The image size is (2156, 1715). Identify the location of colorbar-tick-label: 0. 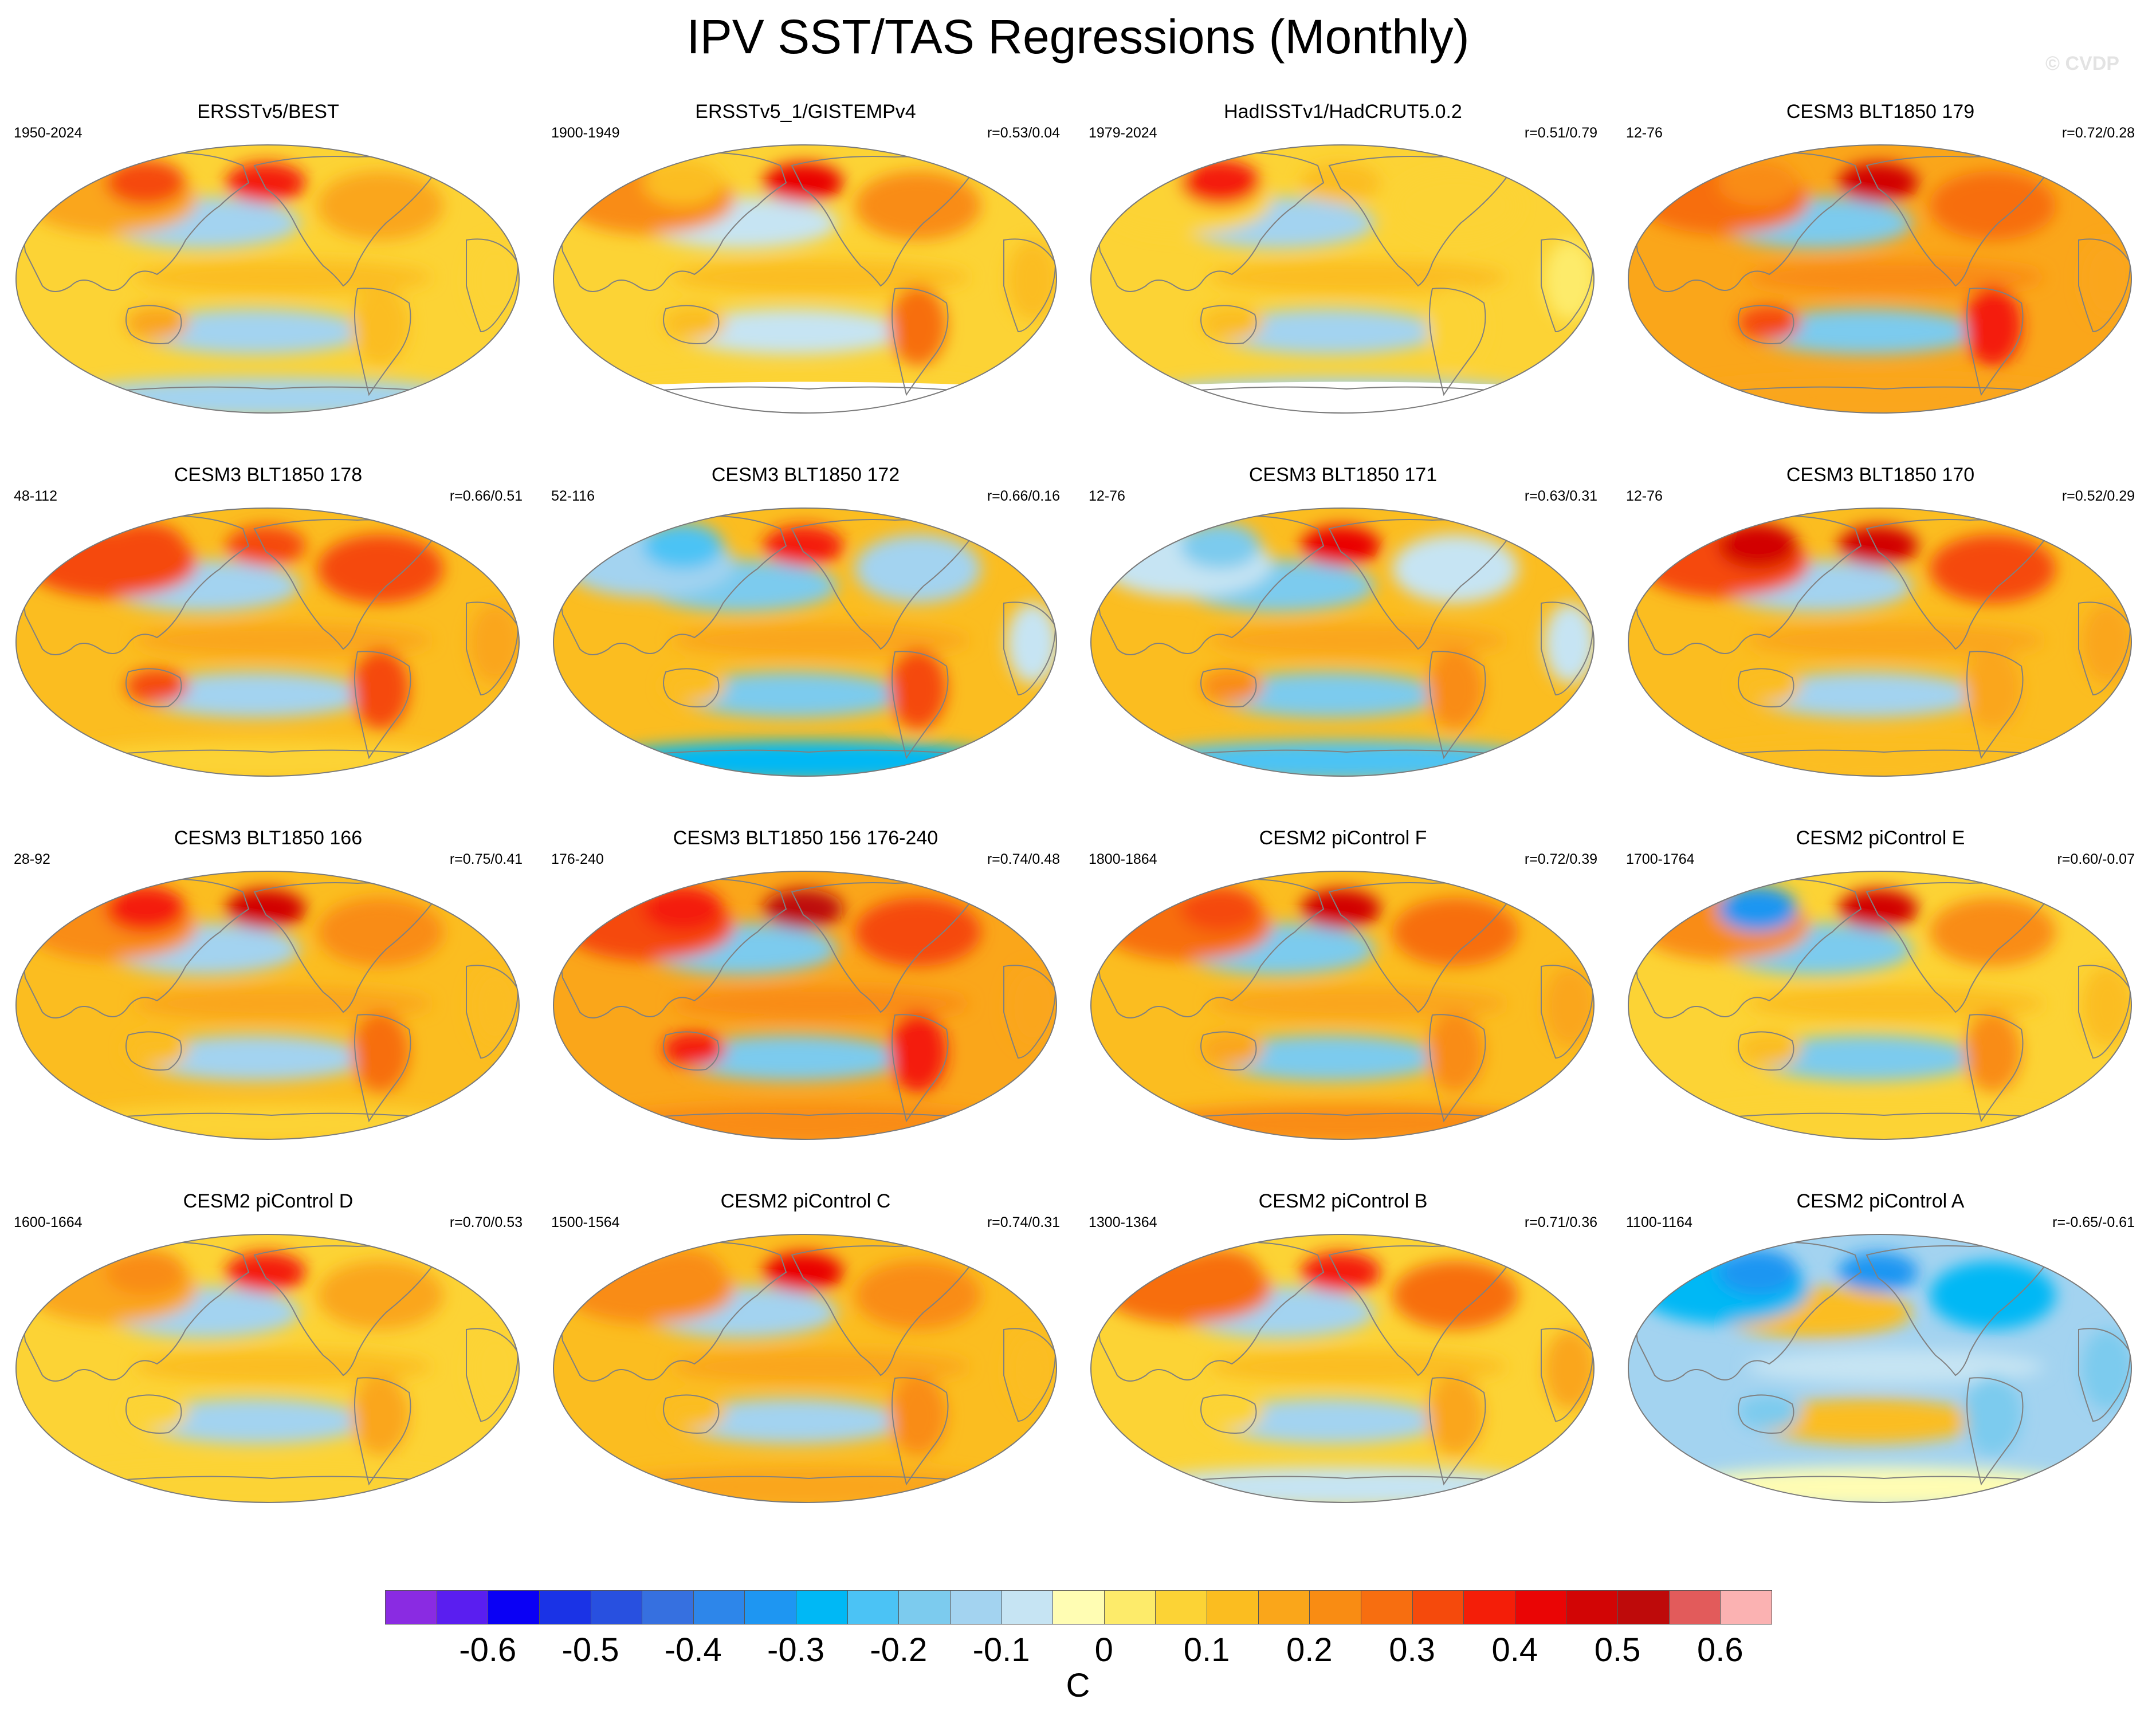
(1103, 1650).